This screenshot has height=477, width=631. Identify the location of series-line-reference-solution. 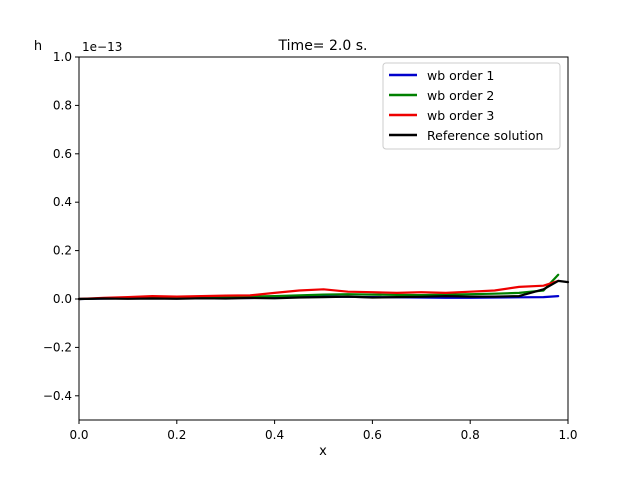
(323, 290).